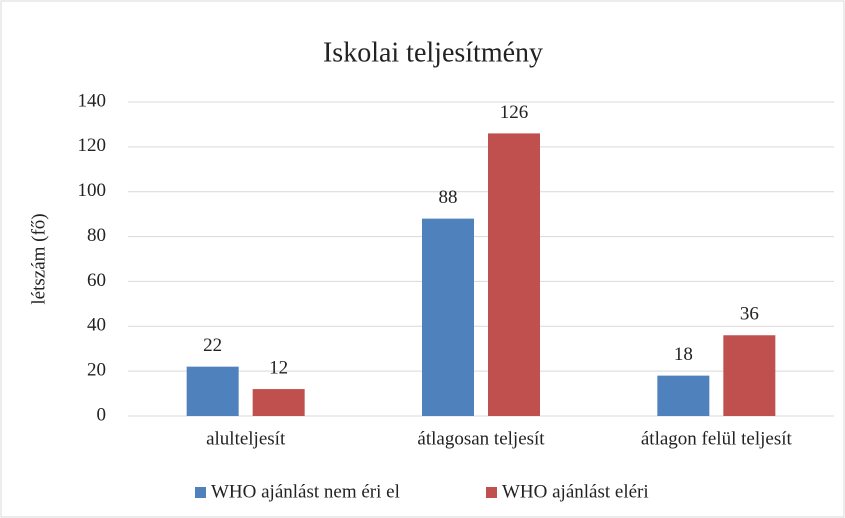  Describe the element at coordinates (96, 280) in the screenshot. I see `y-tick-label: 60` at that location.